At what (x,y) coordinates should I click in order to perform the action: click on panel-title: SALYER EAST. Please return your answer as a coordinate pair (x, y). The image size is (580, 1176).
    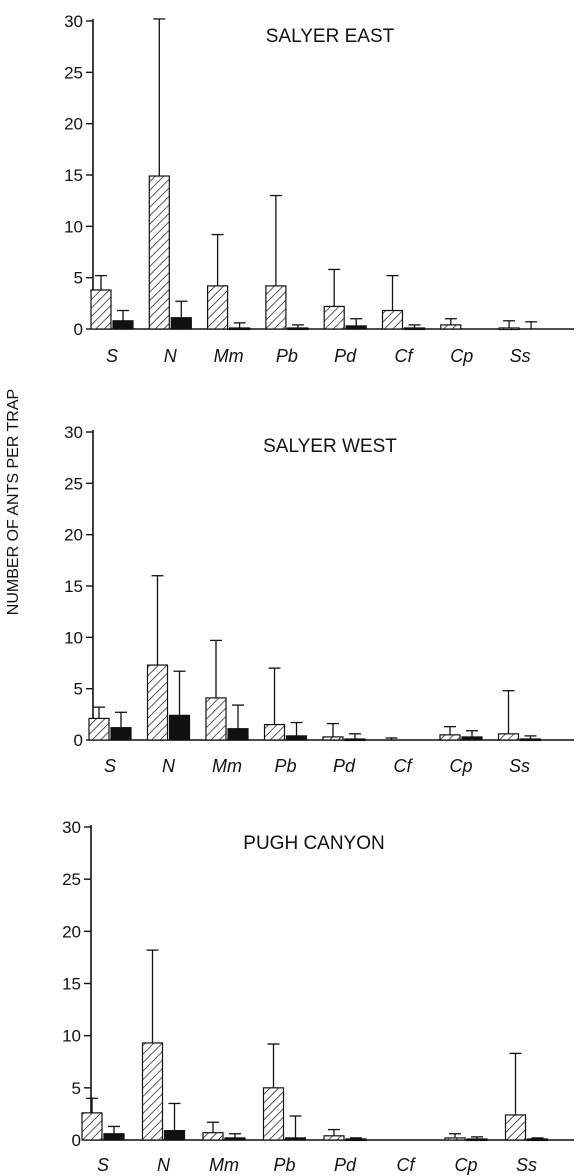
    Looking at the image, I should click on (330, 36).